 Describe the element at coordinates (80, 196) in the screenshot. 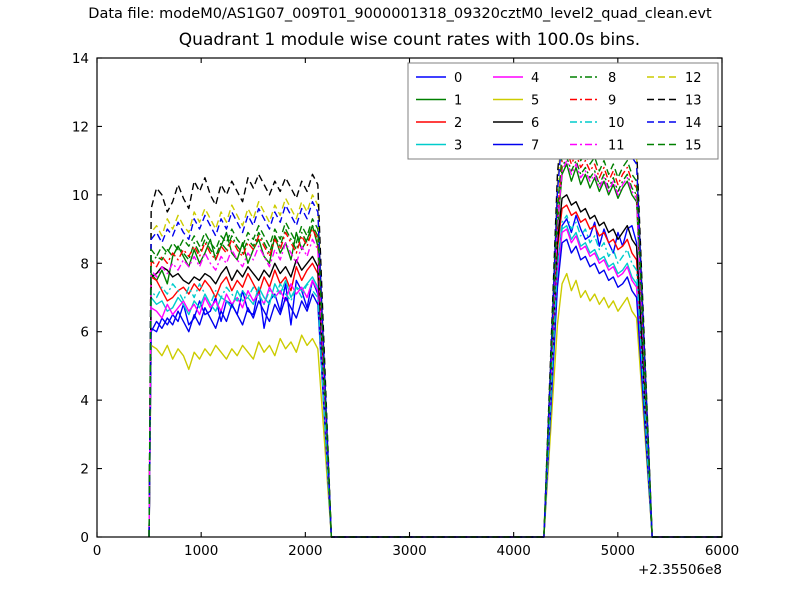

I see `y-tick-label: 10` at that location.